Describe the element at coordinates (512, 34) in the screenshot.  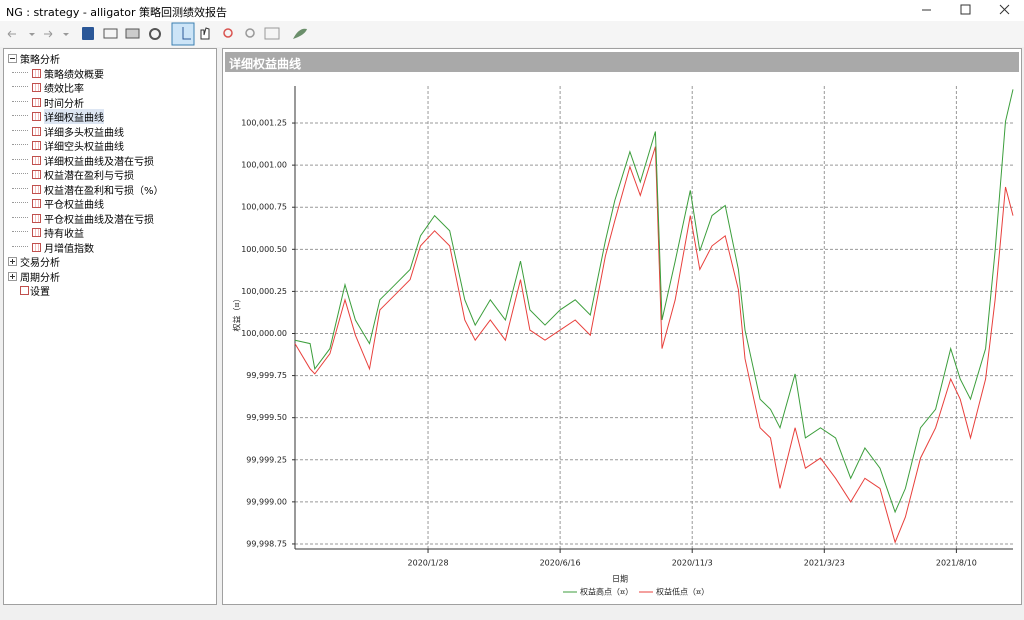
I see `toolbar` at that location.